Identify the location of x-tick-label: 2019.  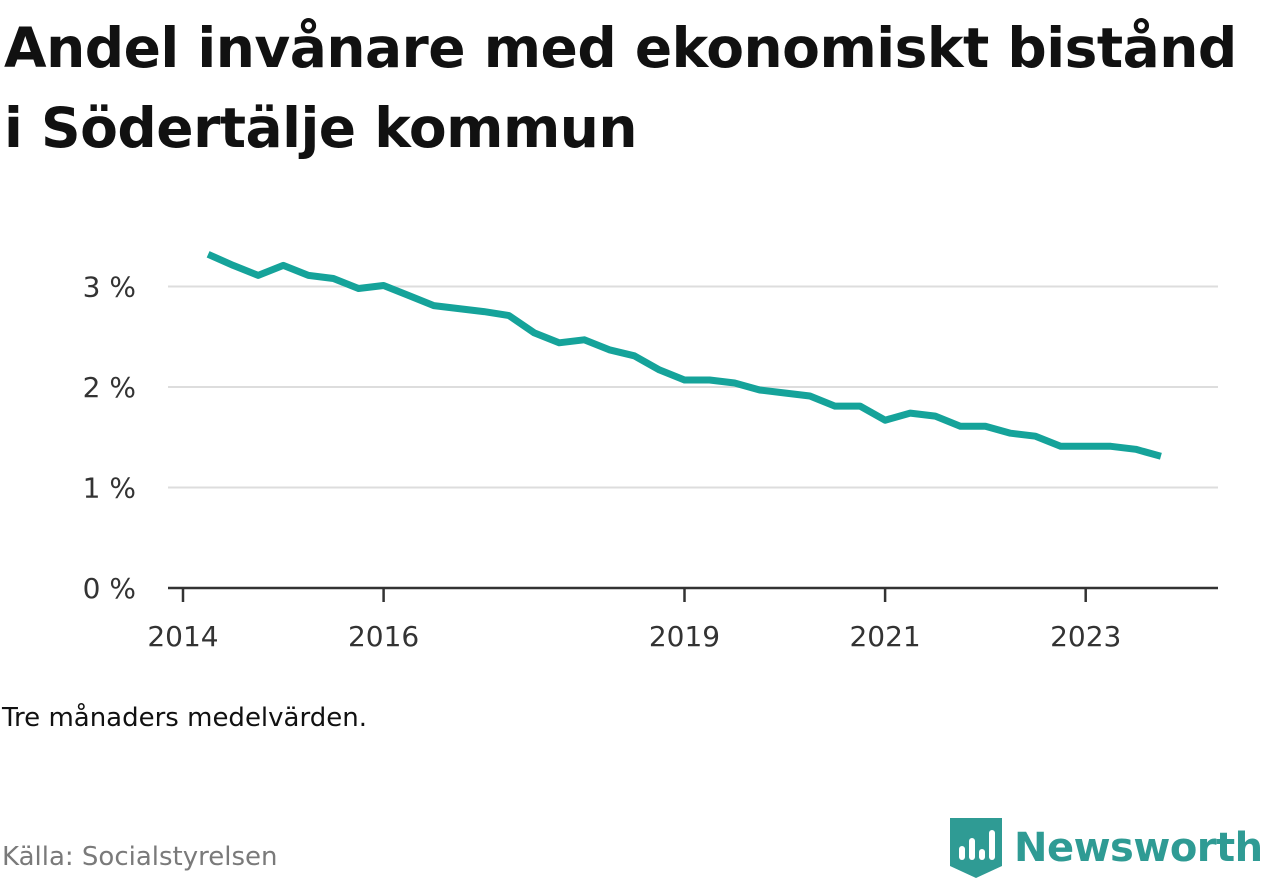
(684, 636).